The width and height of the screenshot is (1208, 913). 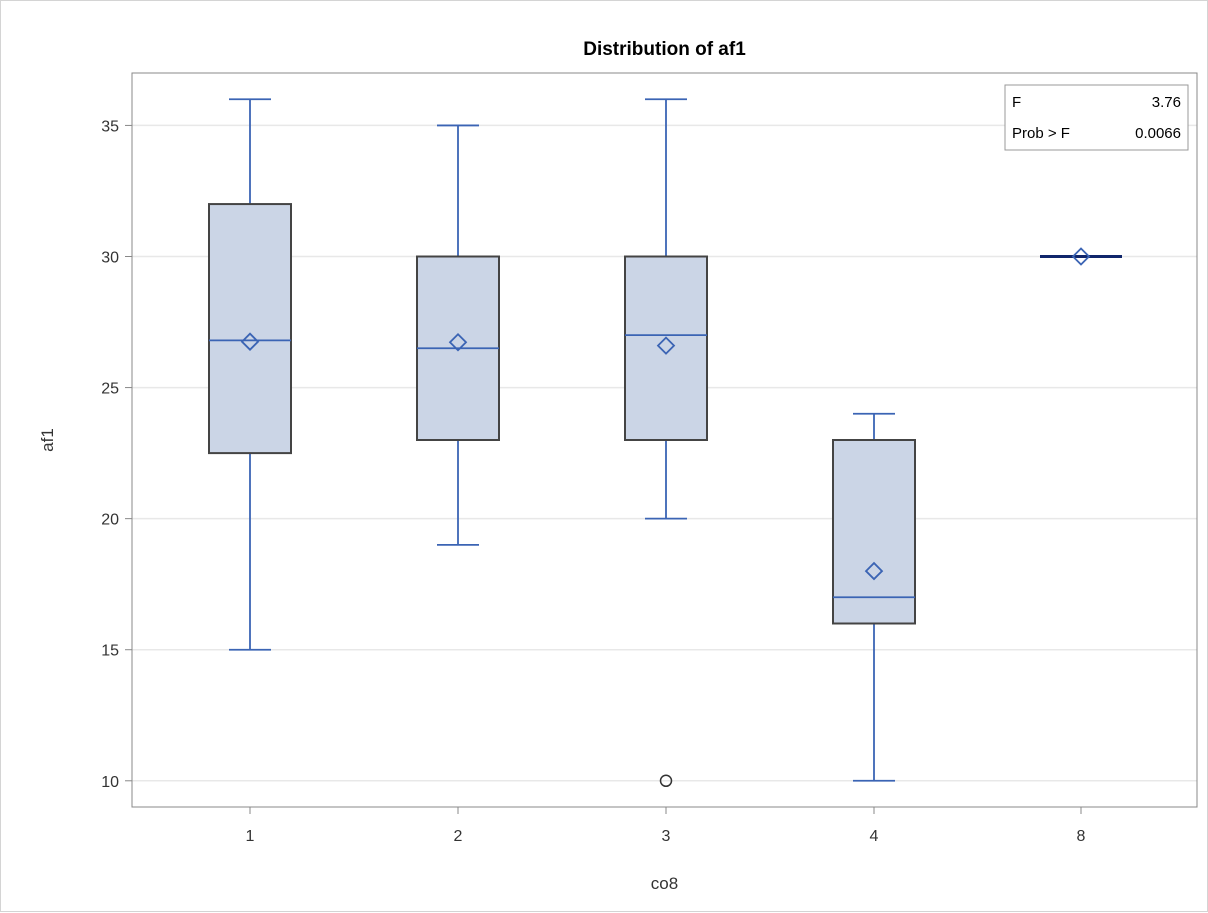 What do you see at coordinates (666, 836) in the screenshot?
I see `x-tick-label: 3` at bounding box center [666, 836].